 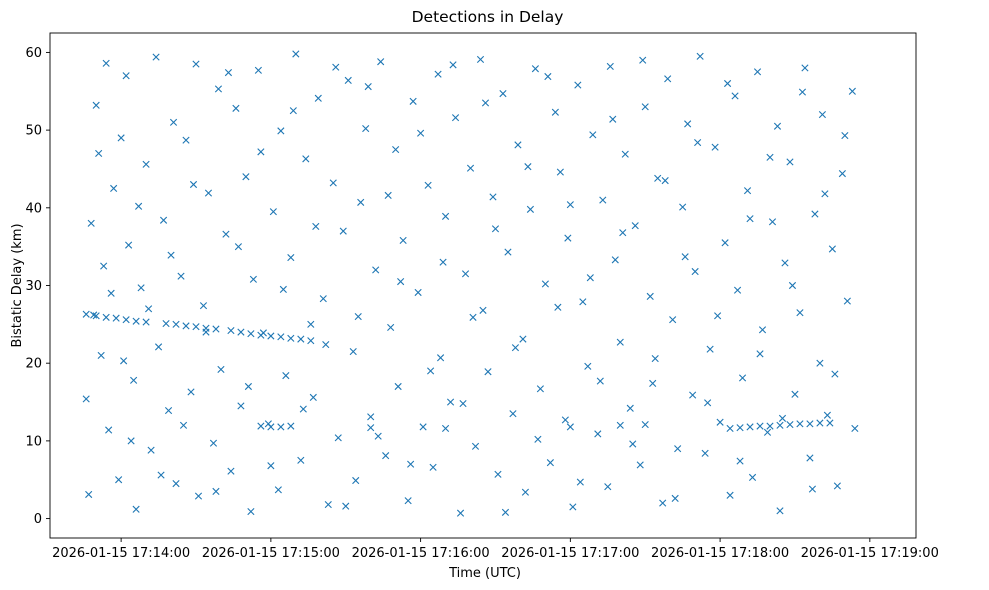 What do you see at coordinates (33, 53) in the screenshot?
I see `y-tick-label: 60` at bounding box center [33, 53].